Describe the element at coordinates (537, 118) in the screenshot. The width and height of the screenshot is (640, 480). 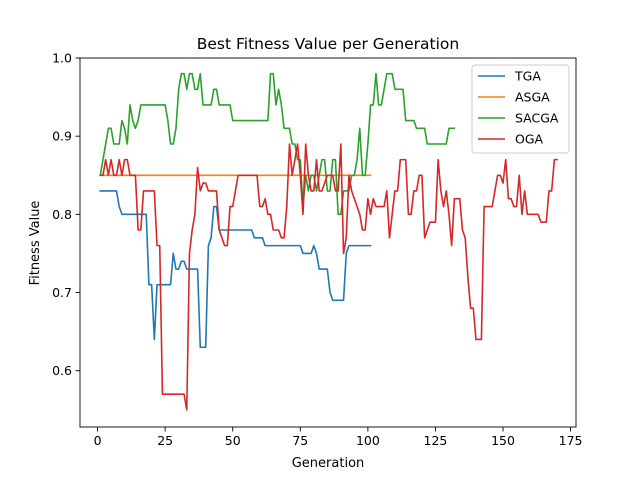
I see `legend-label-sacga: SACGA` at that location.